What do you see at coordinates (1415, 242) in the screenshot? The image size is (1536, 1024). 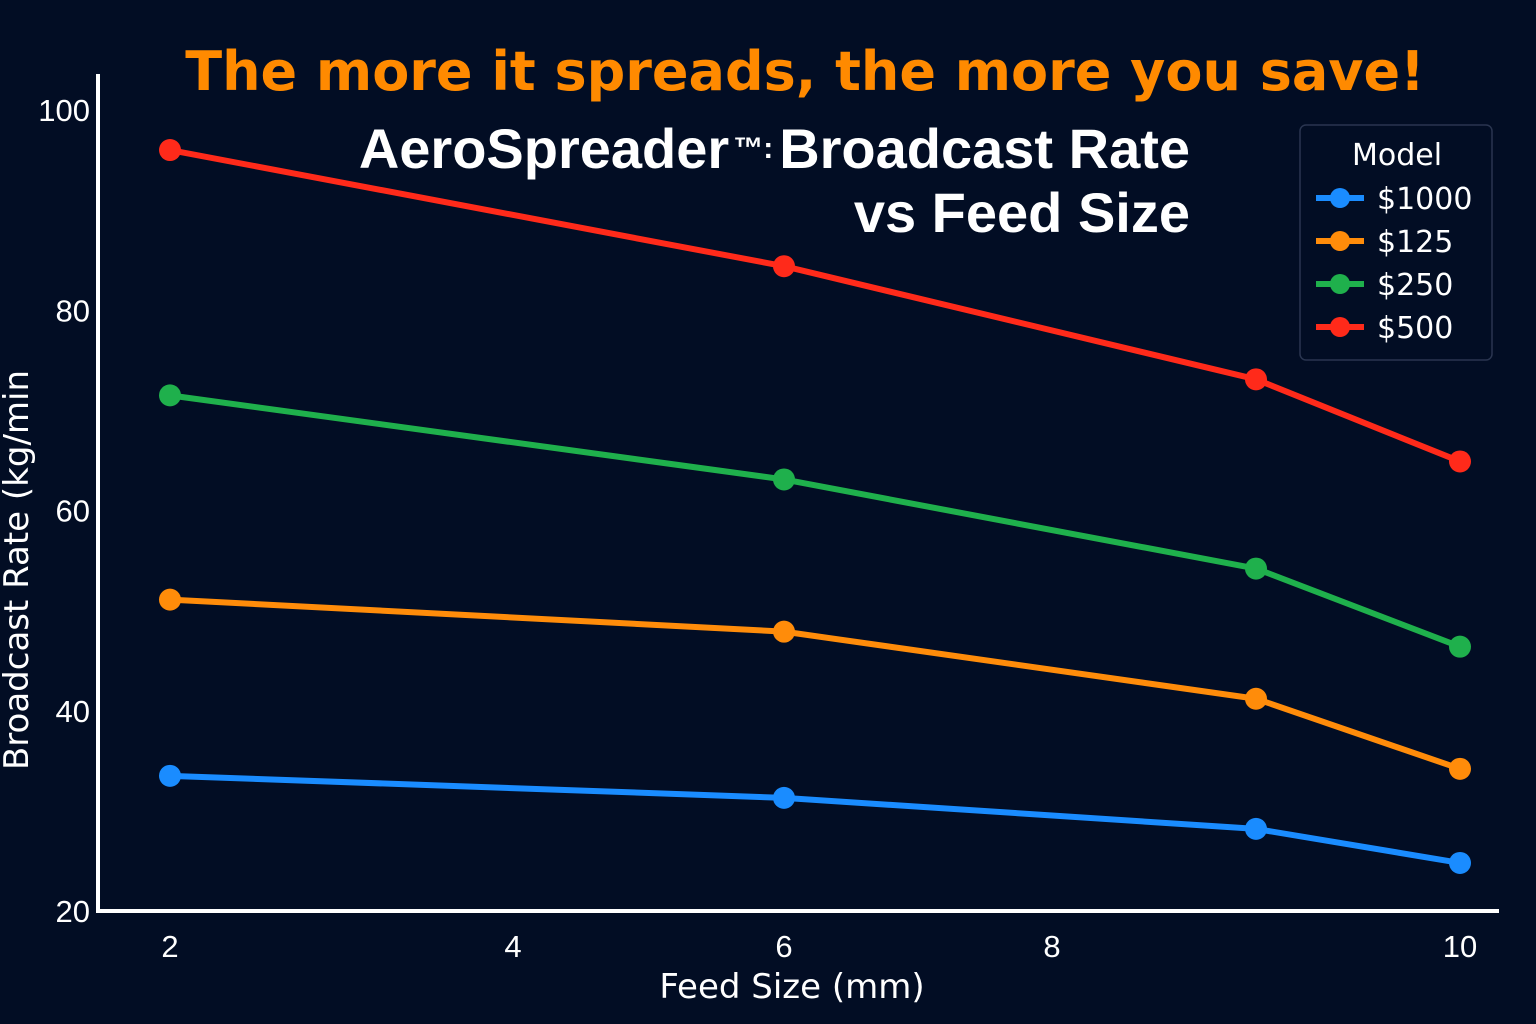 I see `legend-label: $125` at bounding box center [1415, 242].